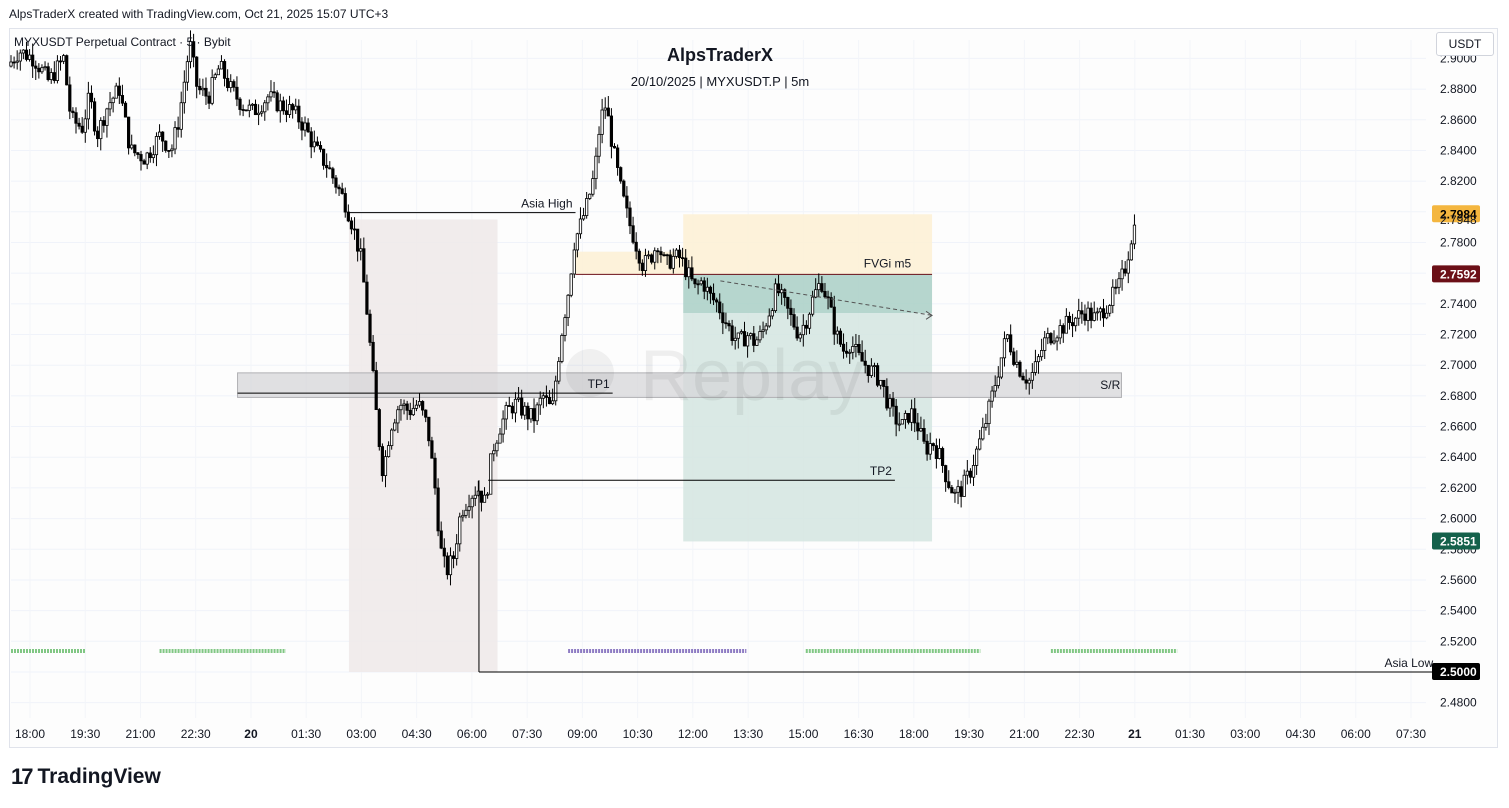  What do you see at coordinates (1458, 120) in the screenshot?
I see `y-tick-label: 2.8600` at bounding box center [1458, 120].